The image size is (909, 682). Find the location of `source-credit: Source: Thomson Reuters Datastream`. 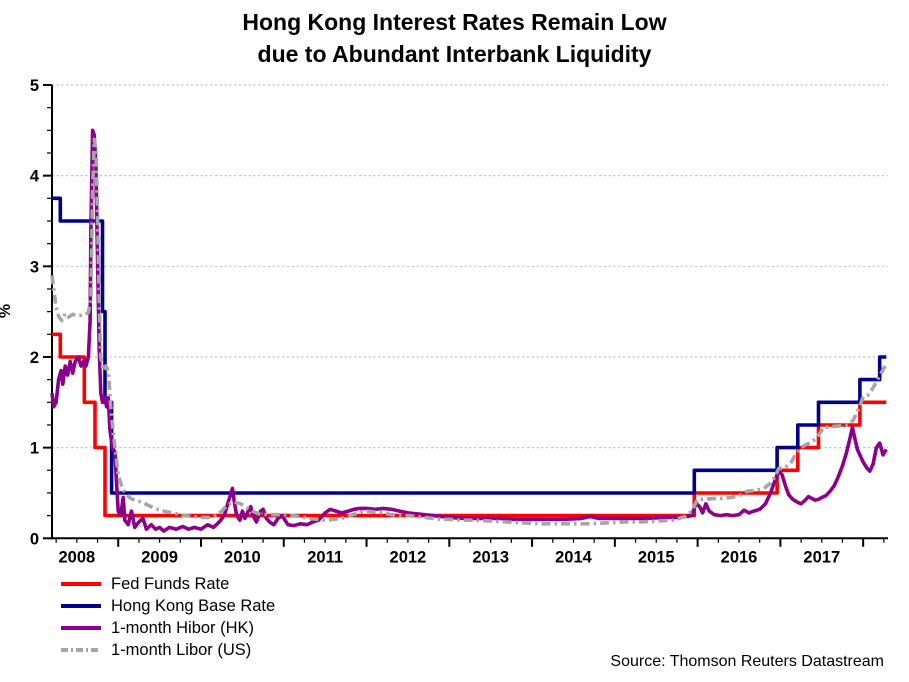

source-credit: Source: Thomson Reuters Datastream is located at coordinates (747, 661).